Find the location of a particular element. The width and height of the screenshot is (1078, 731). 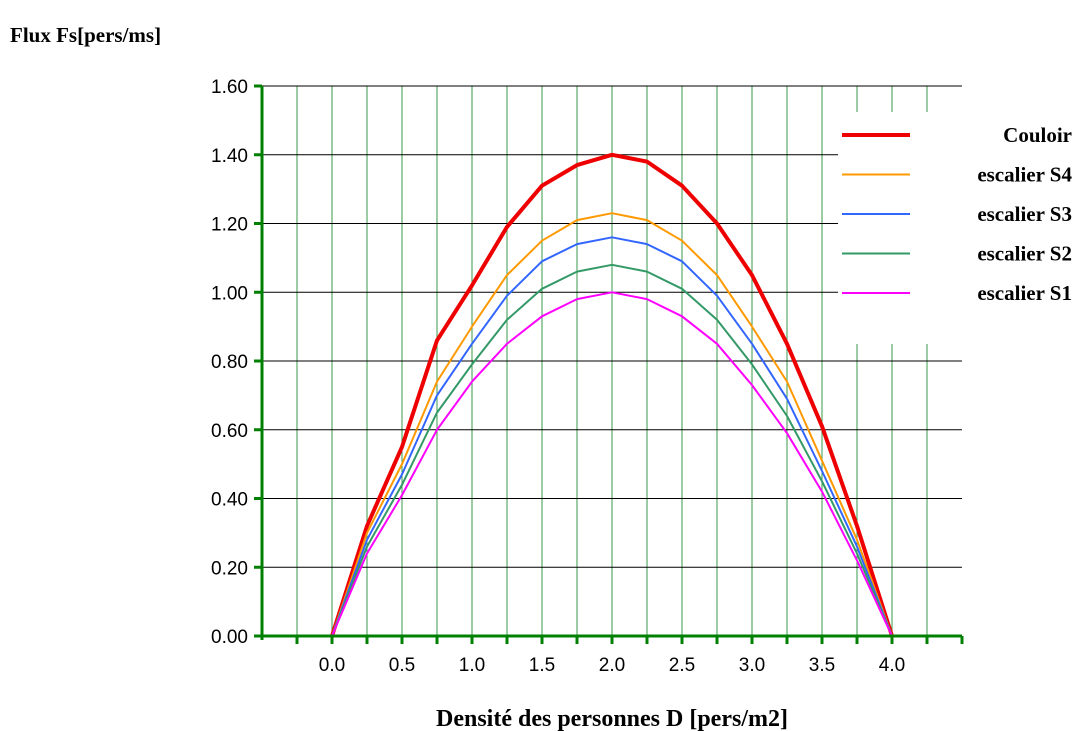

x-tick-label: 0.5 is located at coordinates (402, 665).